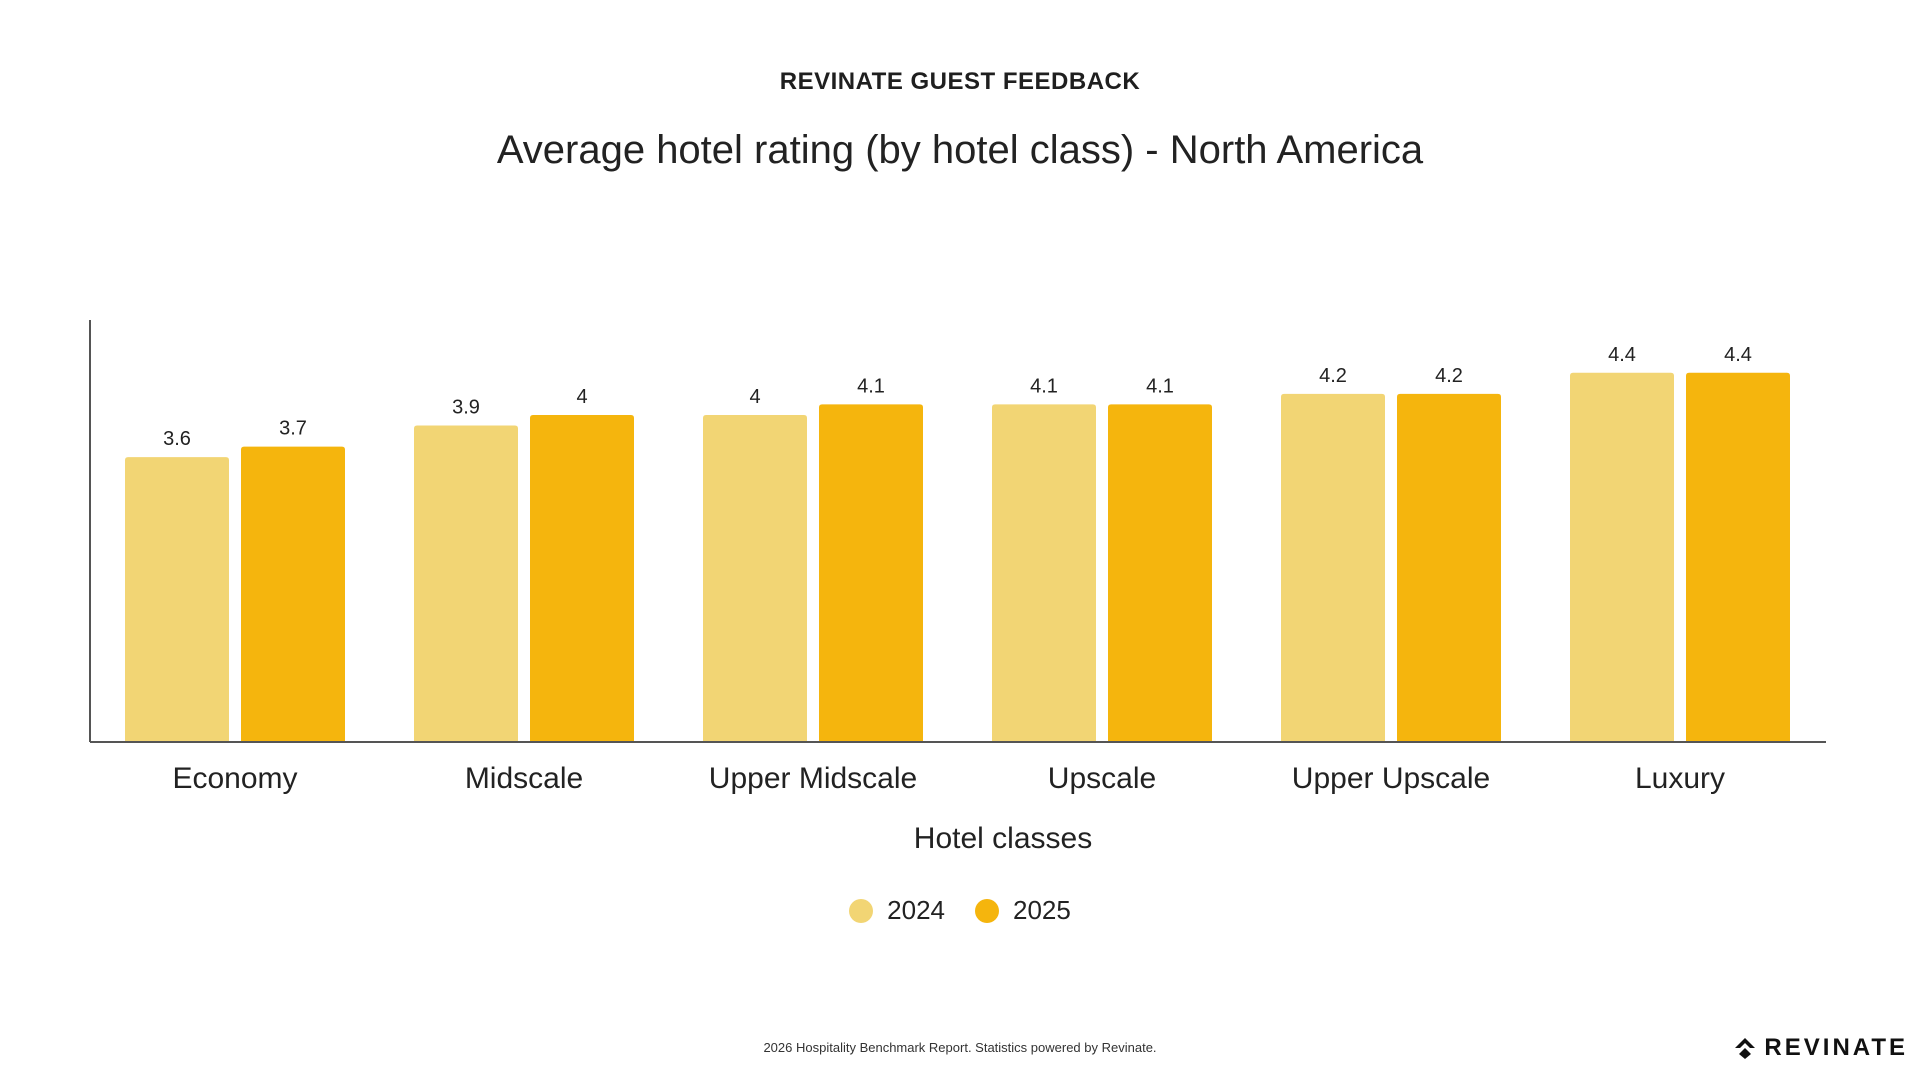  What do you see at coordinates (861, 910) in the screenshot?
I see `legend-swatch-2024` at bounding box center [861, 910].